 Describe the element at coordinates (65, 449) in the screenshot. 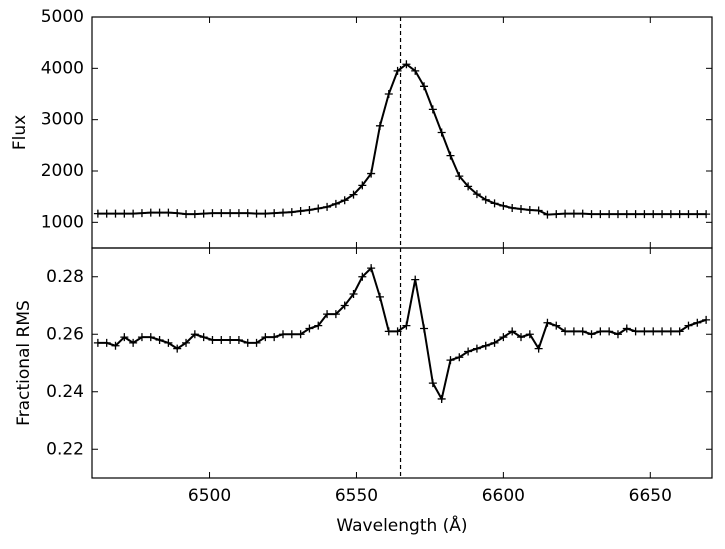

I see `y-tick-label: 0.22` at that location.